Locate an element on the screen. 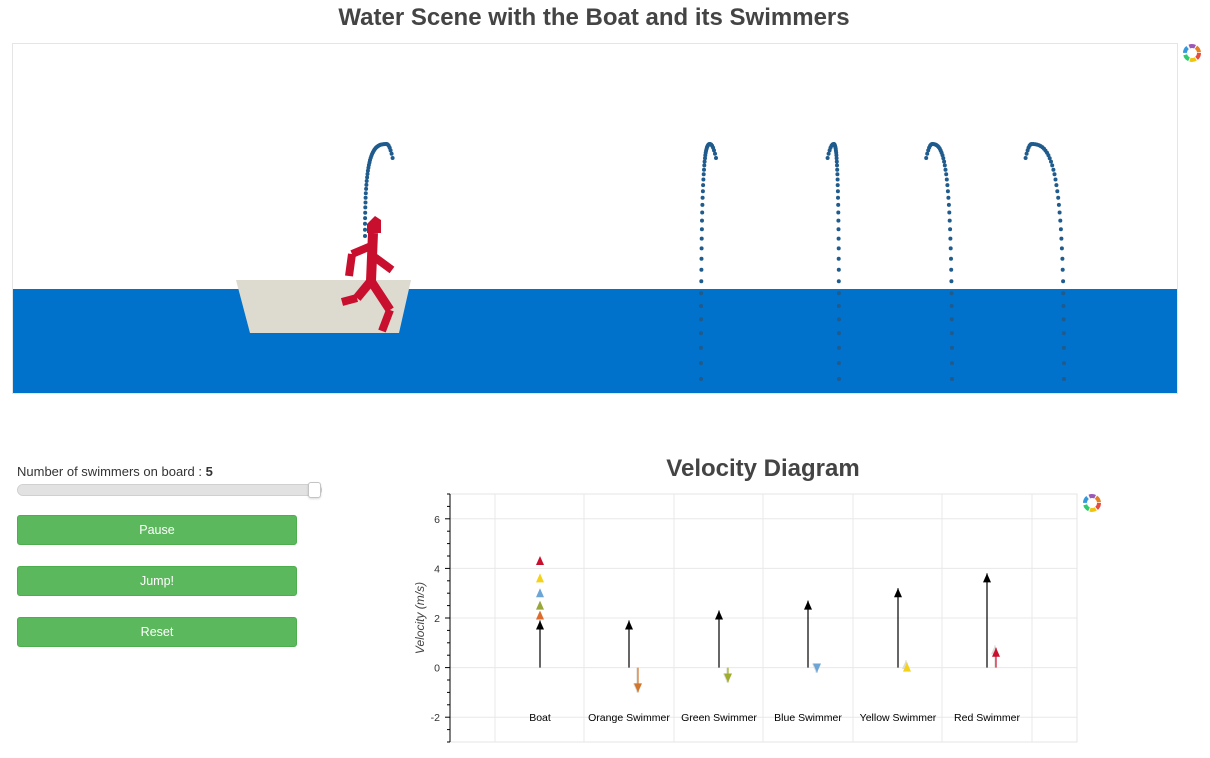 This screenshot has height=758, width=1210. swimmer-count-slider is located at coordinates (169, 490).